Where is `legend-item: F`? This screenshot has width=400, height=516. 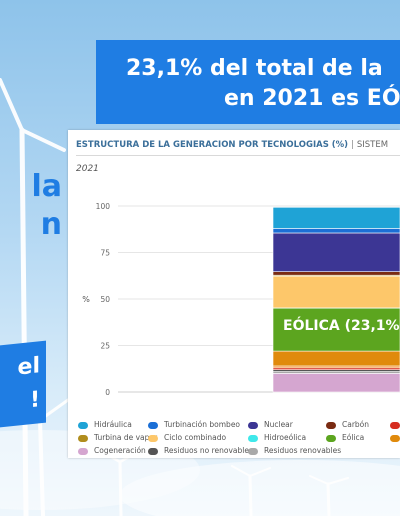
legend-item: F is located at coordinates (395, 425).